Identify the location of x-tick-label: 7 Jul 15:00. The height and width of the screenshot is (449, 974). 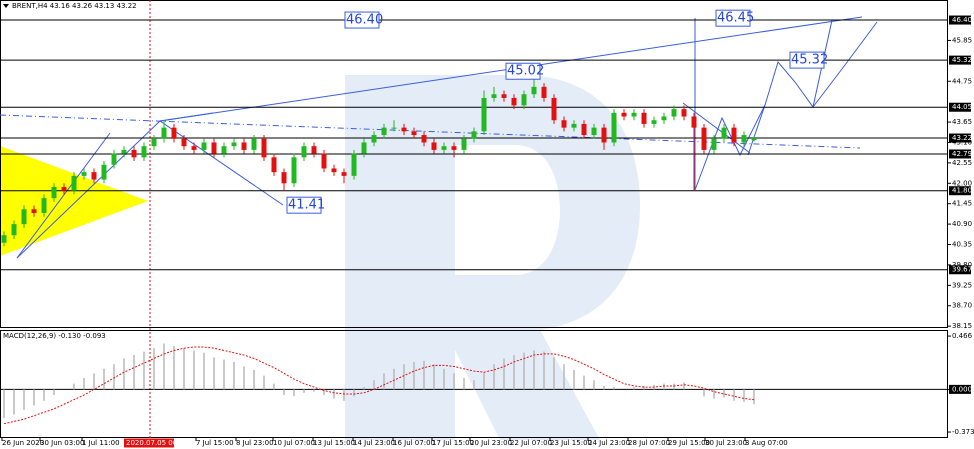
(215, 443).